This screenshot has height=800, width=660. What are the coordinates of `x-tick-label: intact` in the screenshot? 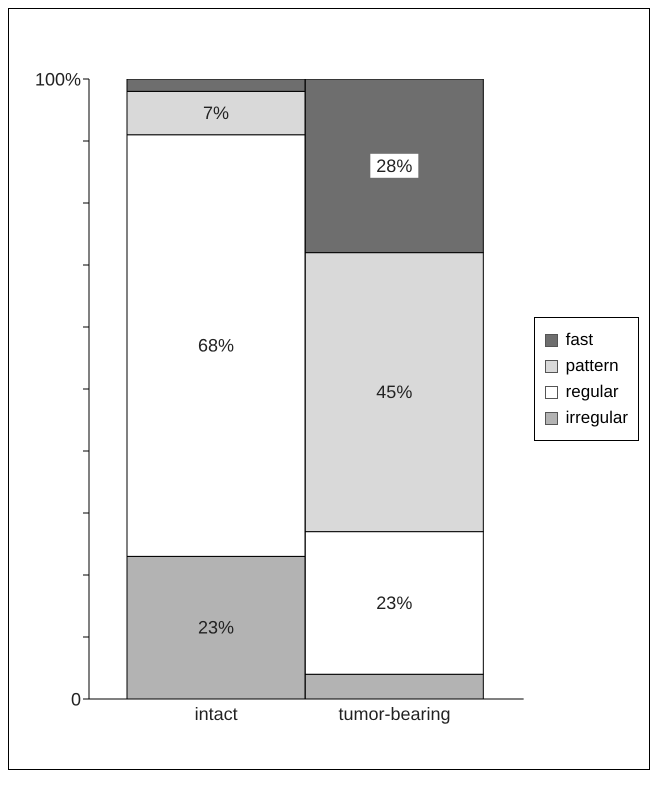 It's located at (216, 714).